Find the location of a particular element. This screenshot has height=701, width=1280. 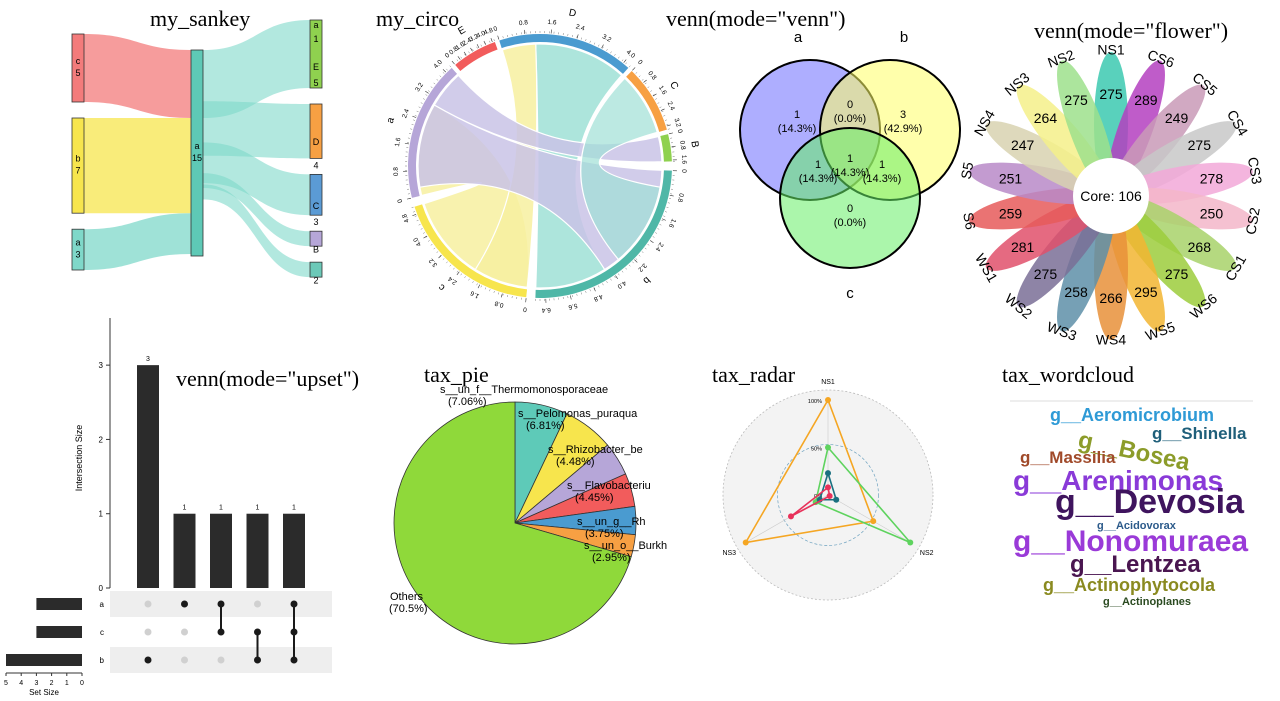

upset-set-size-tick-label: 1 is located at coordinates (67, 683).